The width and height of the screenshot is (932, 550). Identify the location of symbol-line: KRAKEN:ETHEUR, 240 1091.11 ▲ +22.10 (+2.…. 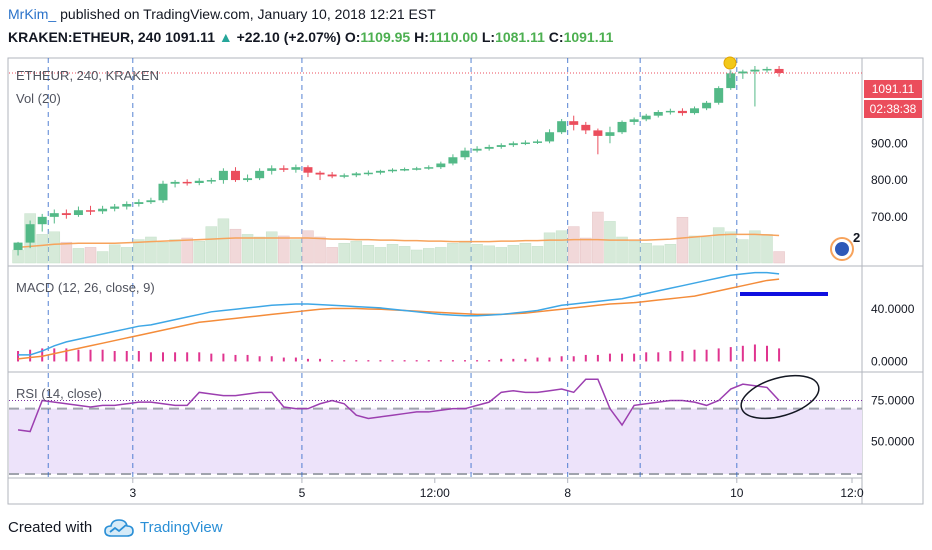
(310, 37).